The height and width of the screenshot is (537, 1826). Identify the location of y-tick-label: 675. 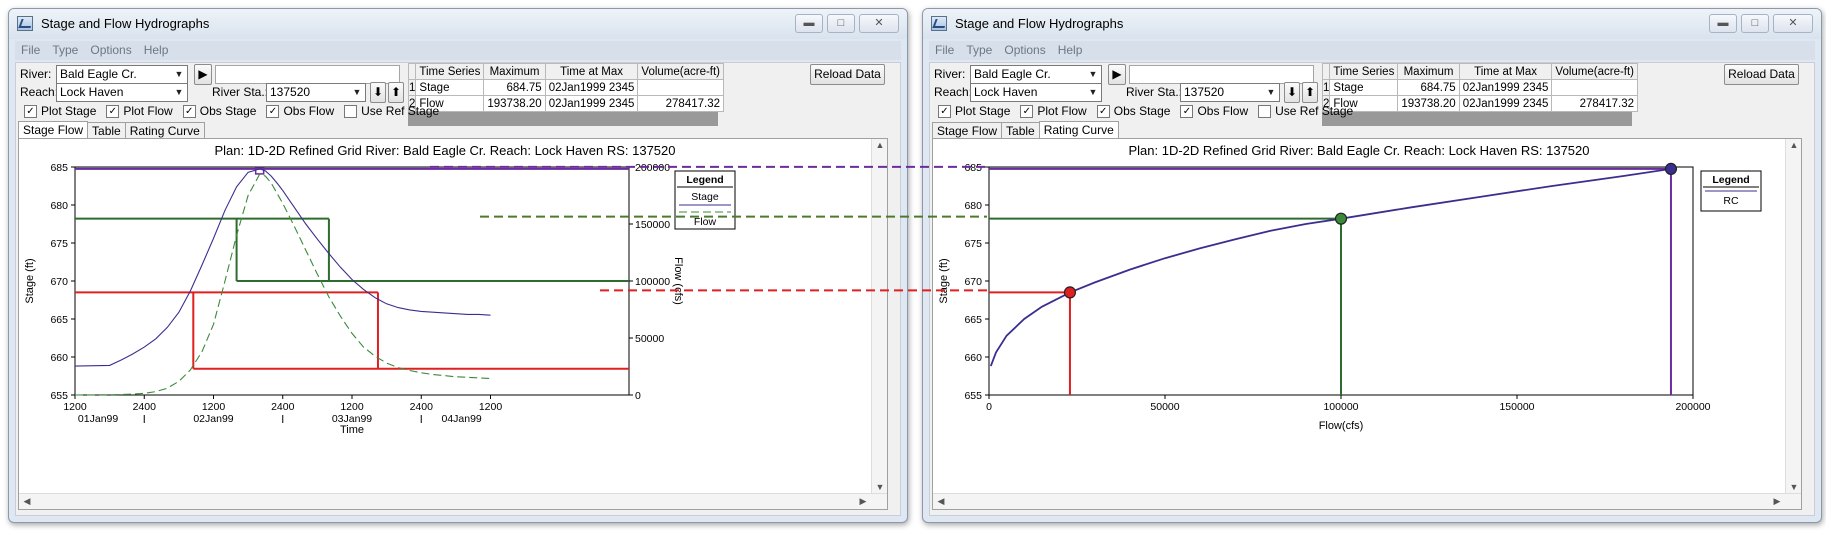
(59, 244).